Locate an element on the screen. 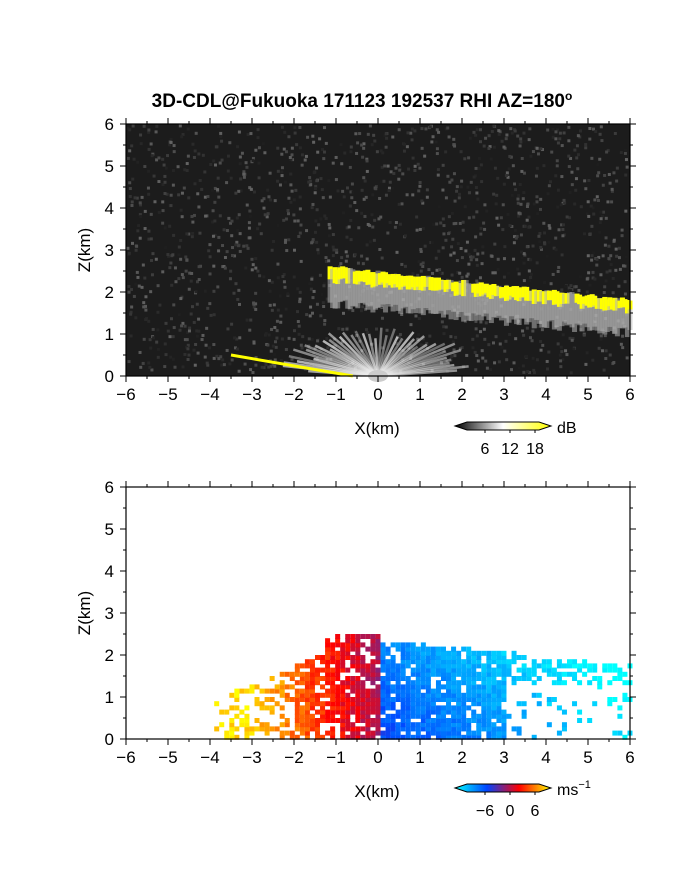 This screenshot has width=680, height=880. top-y-tick-label: 5 is located at coordinates (109, 166).